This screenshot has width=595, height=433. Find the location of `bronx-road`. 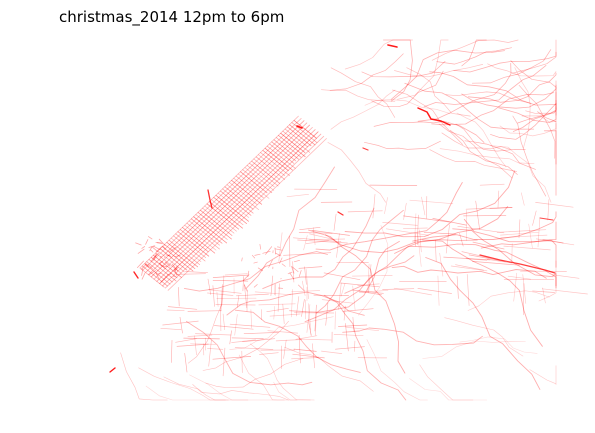

bronx-road is located at coordinates (397, 70).